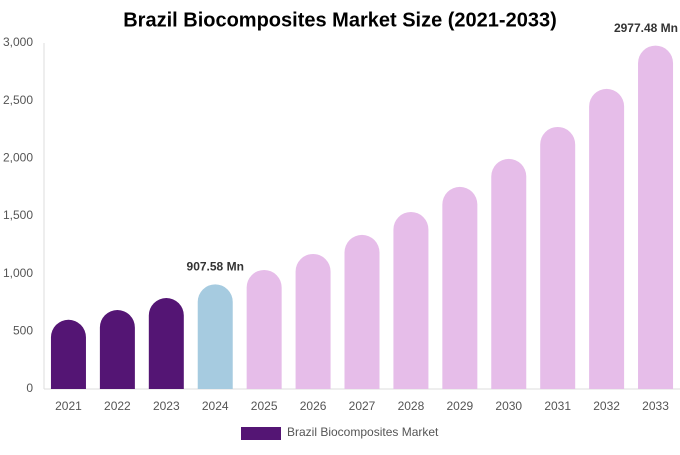 This screenshot has height=455, width=680. Describe the element at coordinates (18, 273) in the screenshot. I see `y-tick-label: 1,000` at that location.